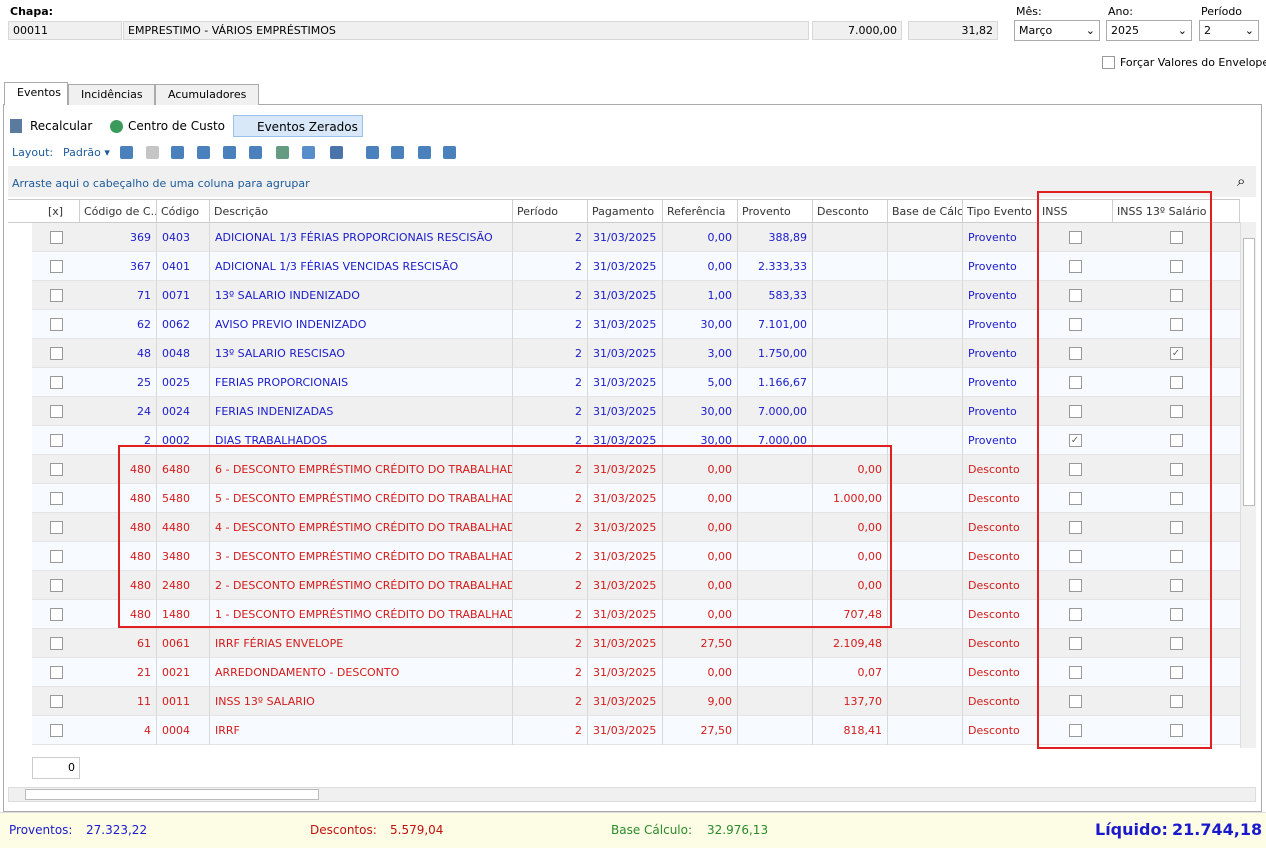 The height and width of the screenshot is (848, 1266). Describe the element at coordinates (1075, 440) in the screenshot. I see `inss-checkbox: ✓` at that location.